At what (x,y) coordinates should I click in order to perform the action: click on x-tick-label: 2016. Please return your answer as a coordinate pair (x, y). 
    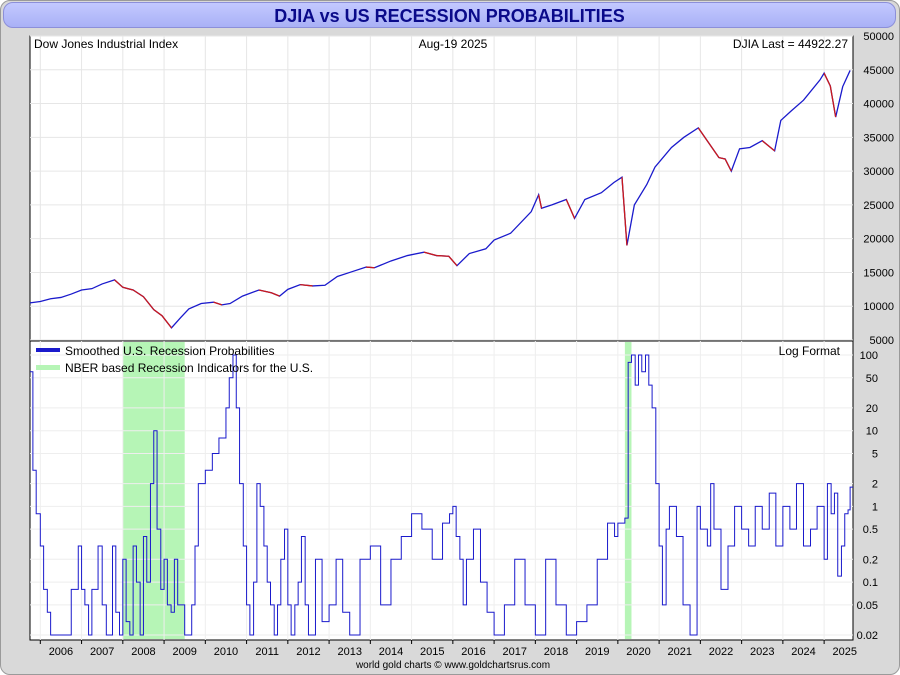
    Looking at the image, I should click on (473, 652).